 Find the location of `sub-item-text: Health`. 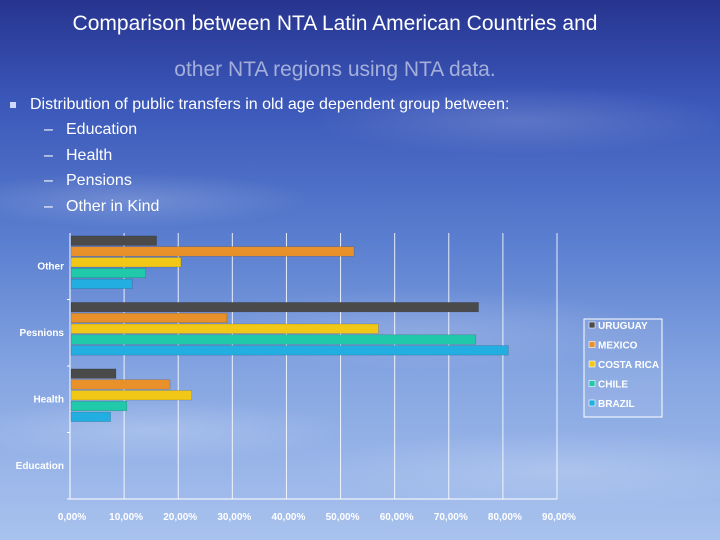

sub-item-text: Health is located at coordinates (89, 155).